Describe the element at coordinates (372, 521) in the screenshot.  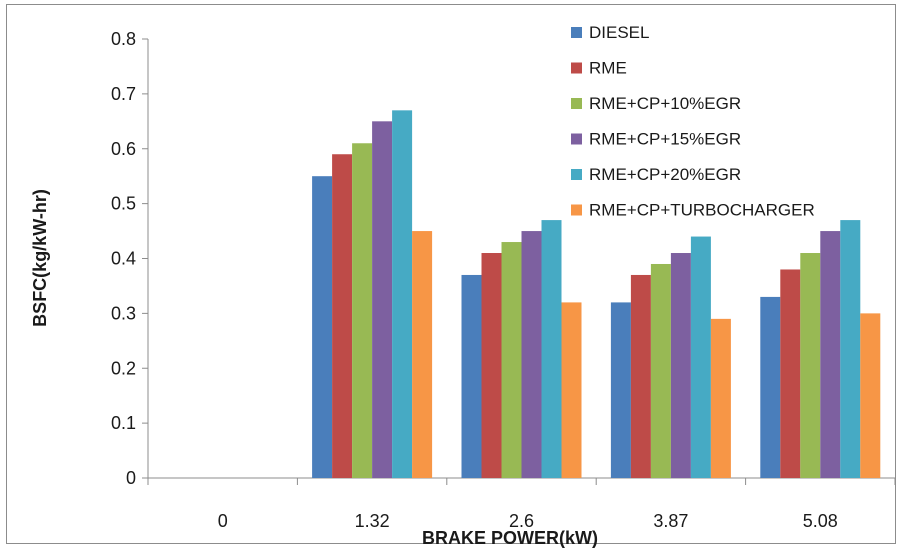
I see `x-tick-label: 1.32` at that location.